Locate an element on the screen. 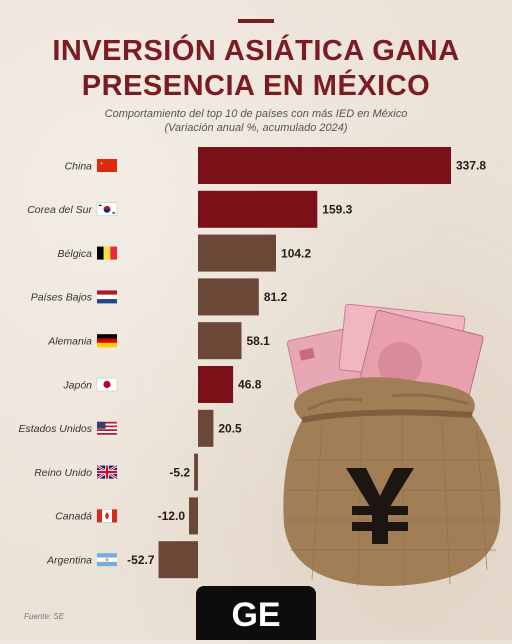 The height and width of the screenshot is (644, 512). category-label-9: Canadá is located at coordinates (73, 517).